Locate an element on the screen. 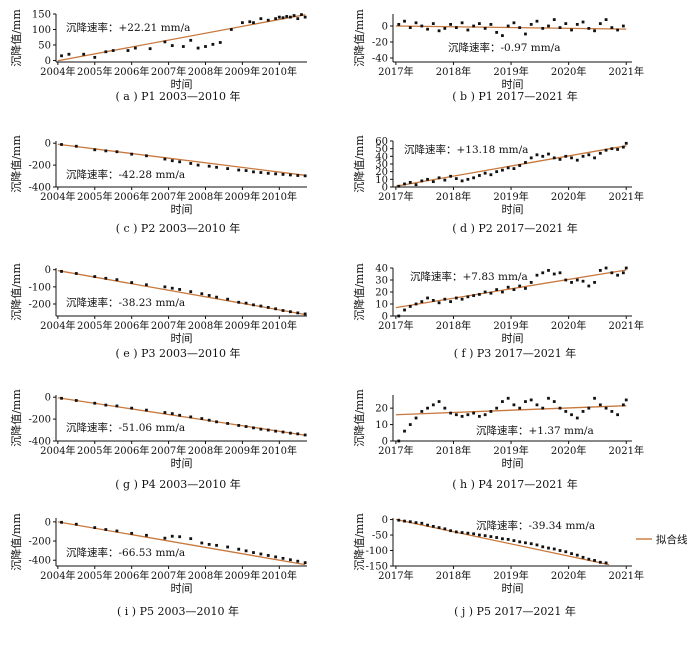 This screenshot has height=645, width=700. x-tick-label: 2004年 is located at coordinates (57, 325).